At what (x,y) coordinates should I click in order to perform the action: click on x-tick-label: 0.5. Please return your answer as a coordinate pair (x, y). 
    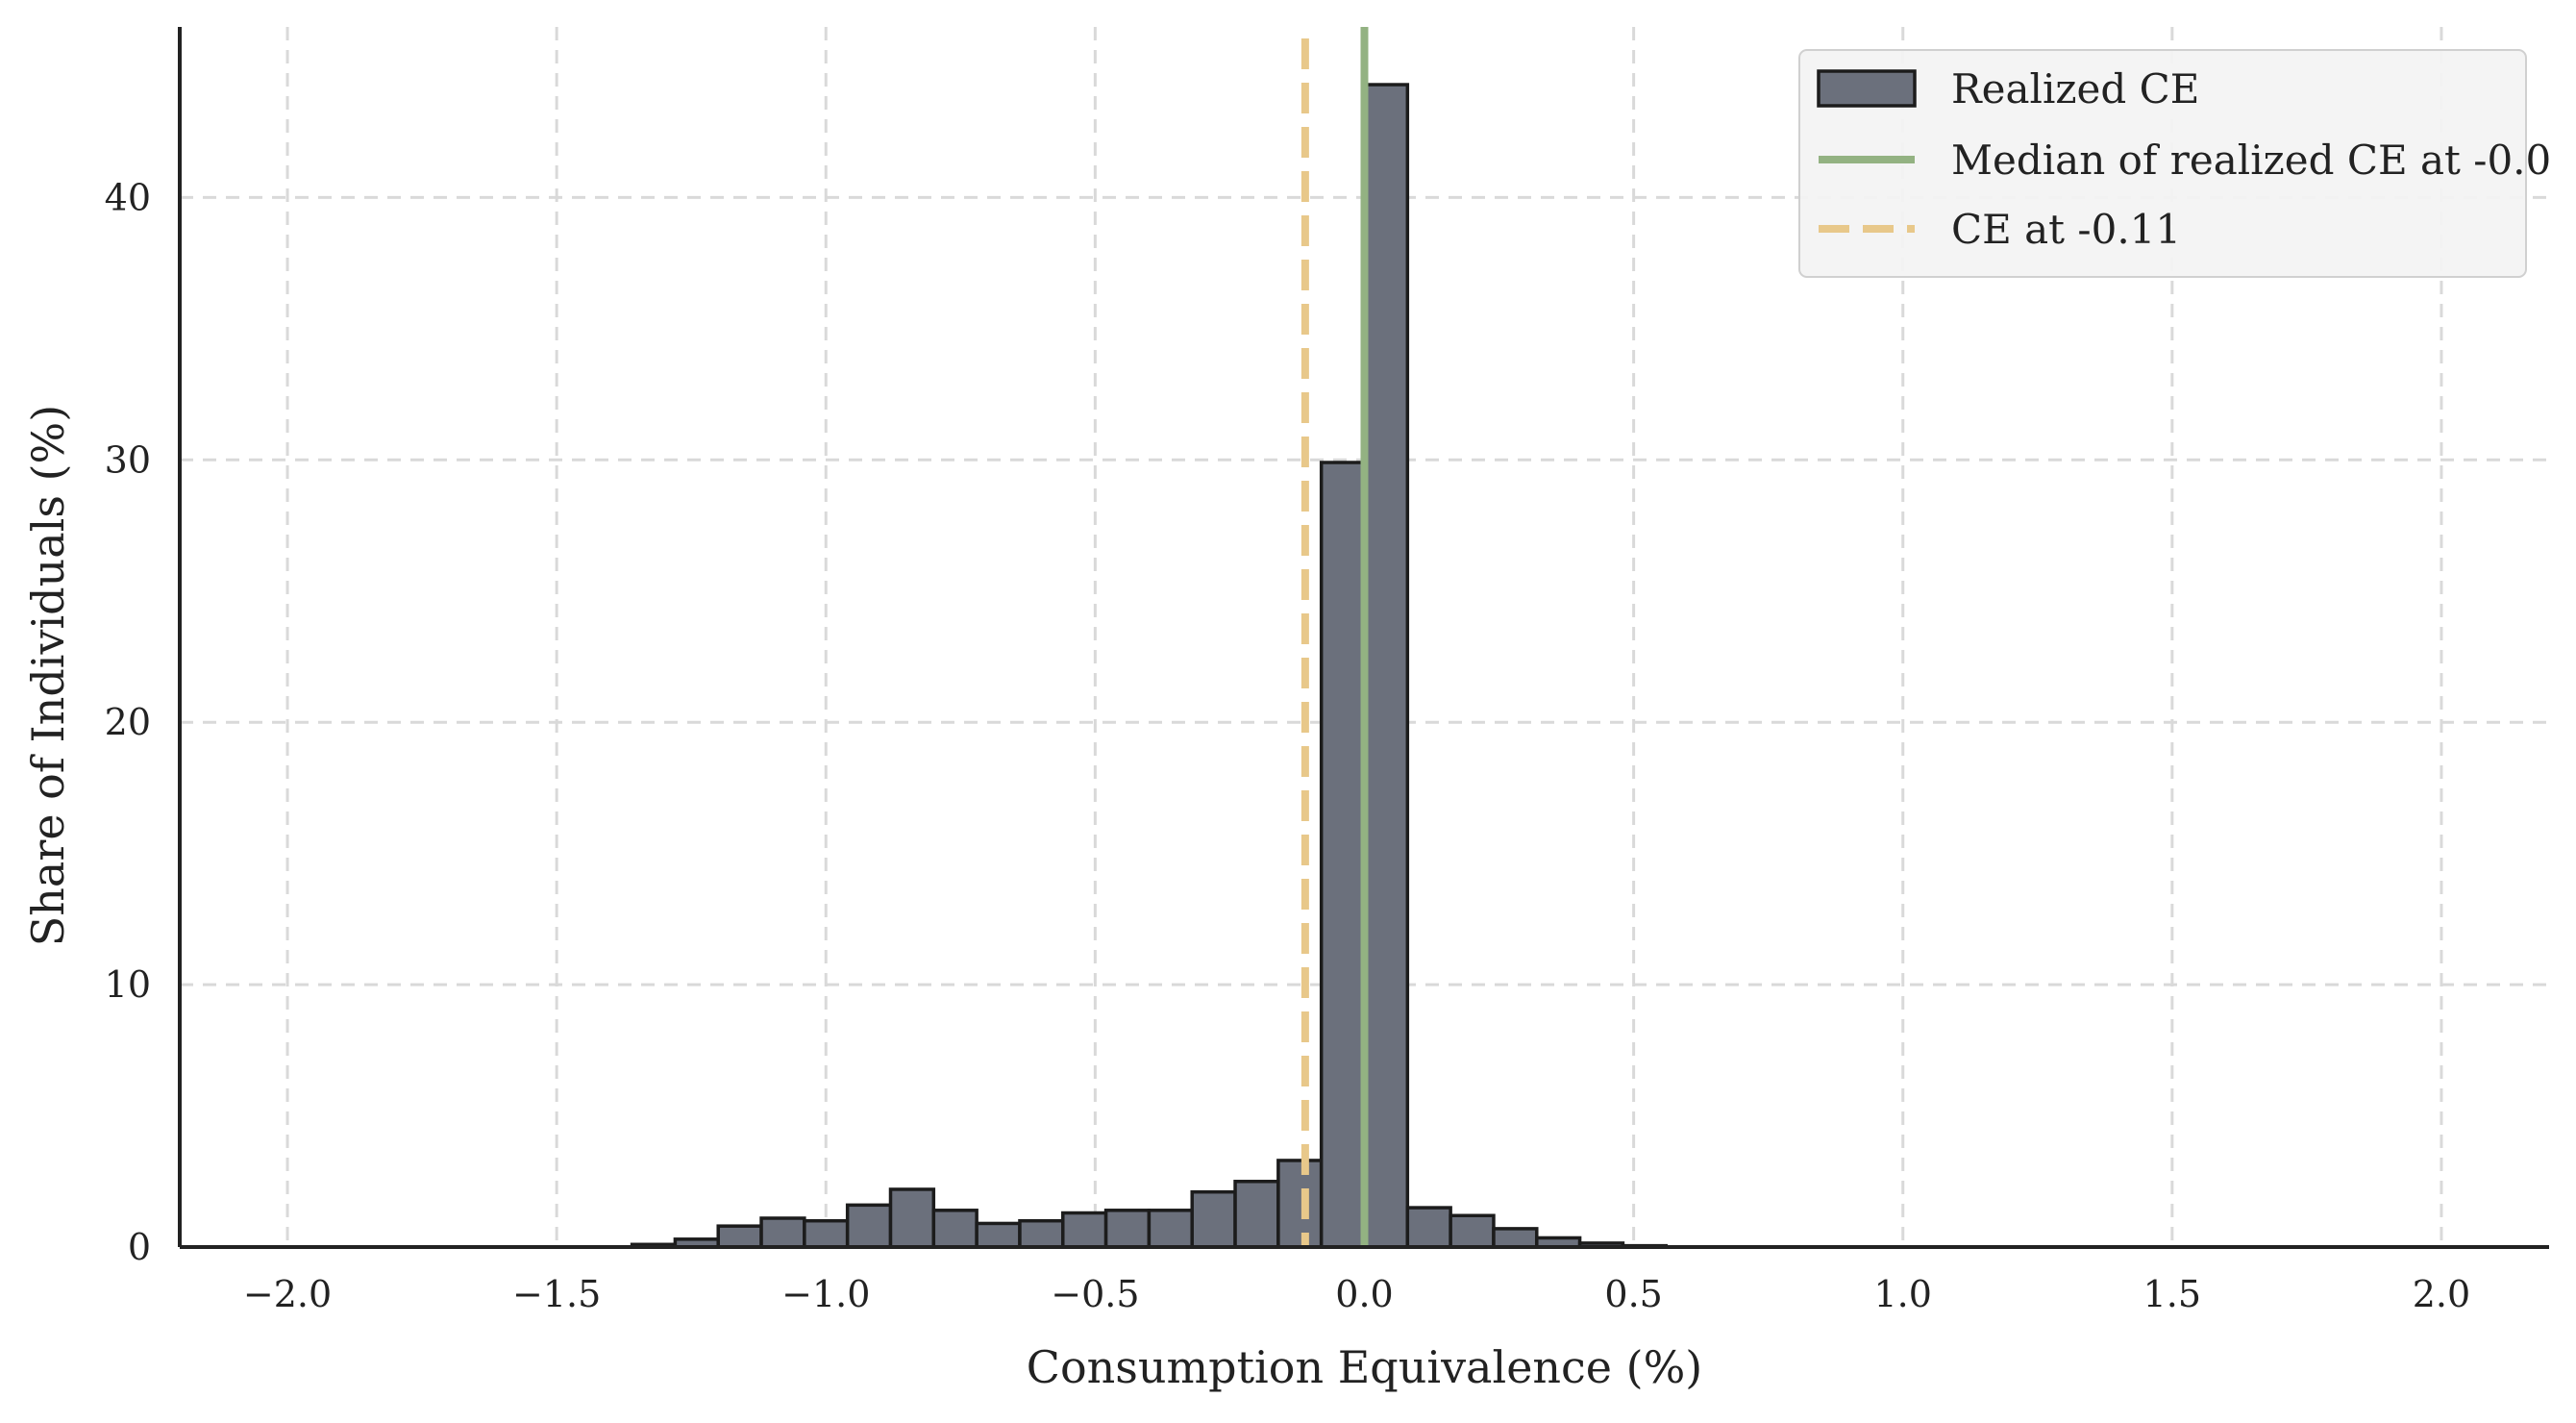
    Looking at the image, I should click on (1633, 1294).